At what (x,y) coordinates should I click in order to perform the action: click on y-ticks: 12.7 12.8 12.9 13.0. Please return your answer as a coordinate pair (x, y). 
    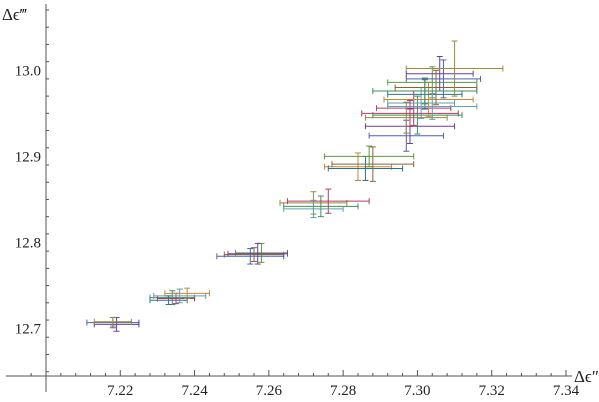
    Looking at the image, I should click on (32, 191).